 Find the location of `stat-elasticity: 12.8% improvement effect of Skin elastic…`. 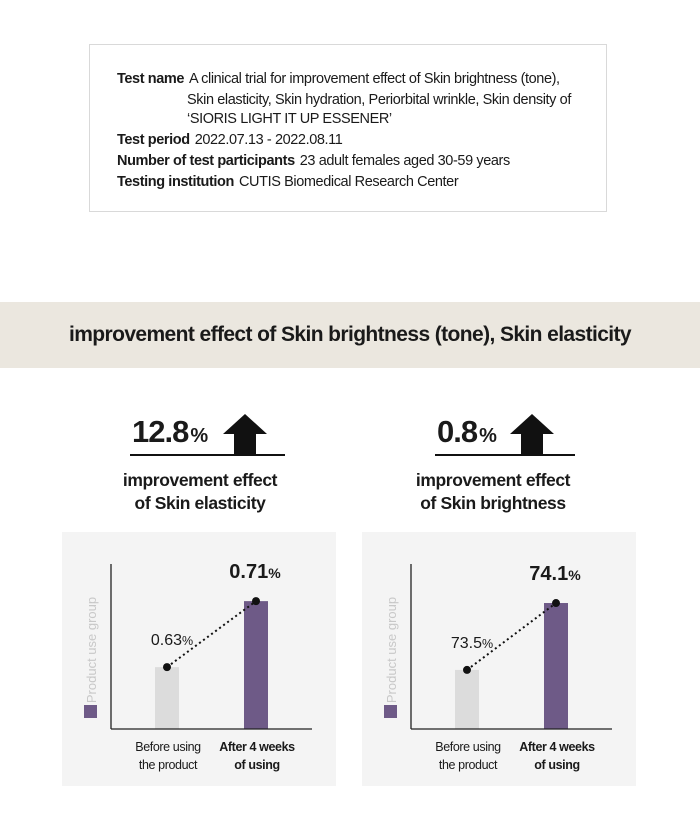

stat-elasticity: 12.8% improvement effect of Skin elastic… is located at coordinates (200, 474).